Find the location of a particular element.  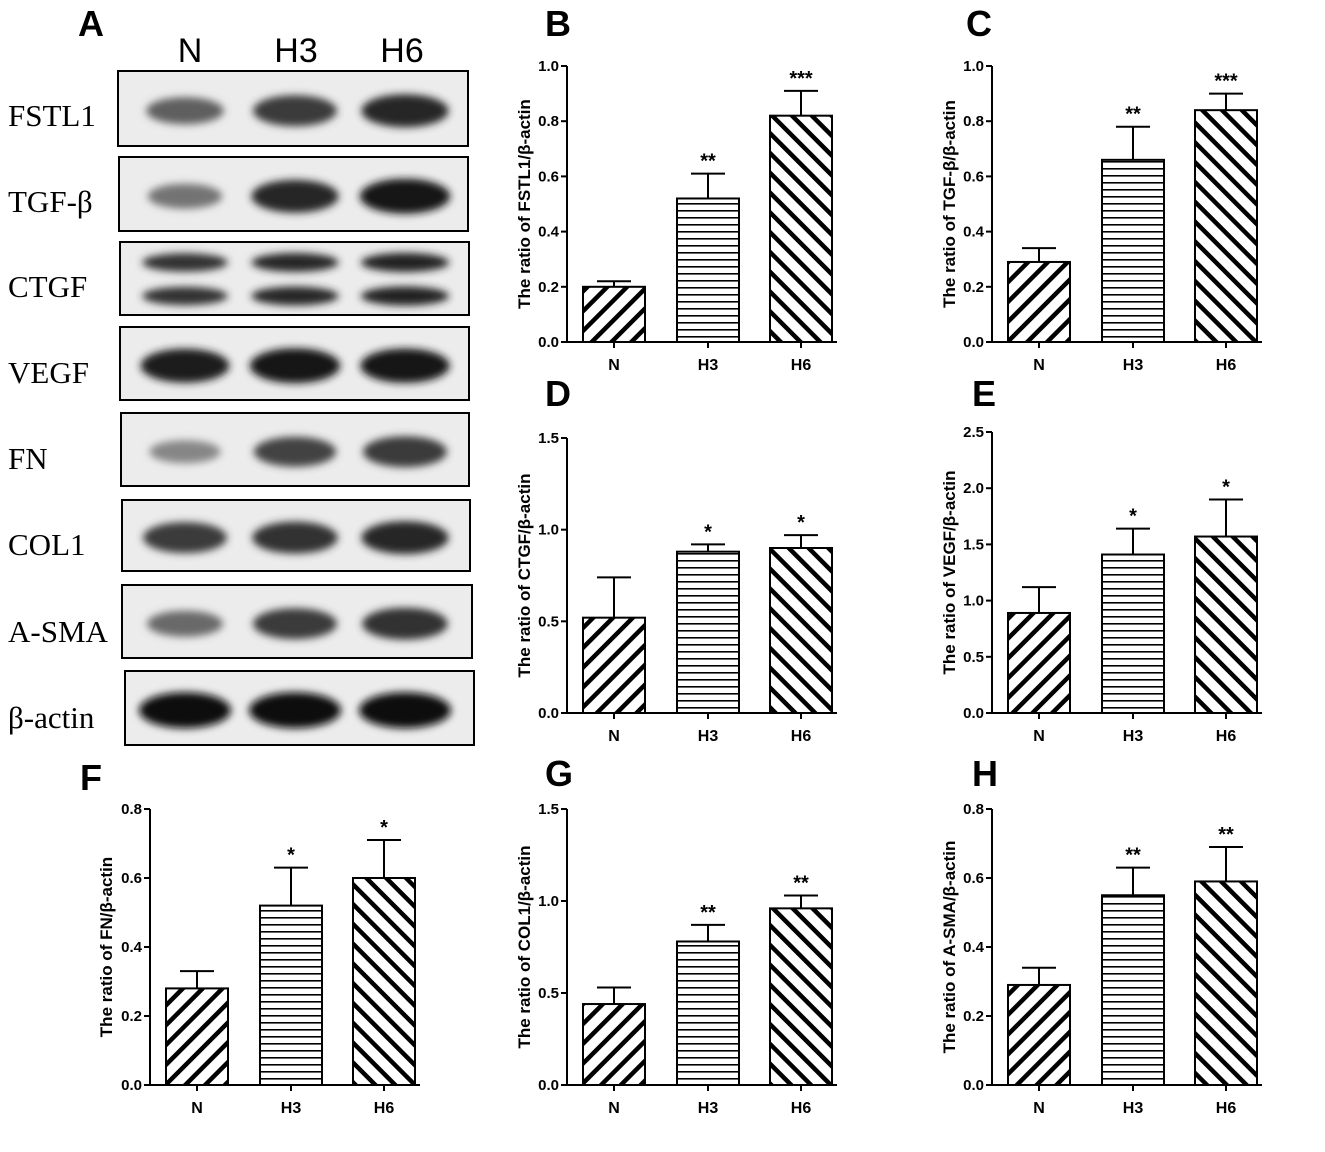

y-axis-label: The ratio of A-SMA/β-actin is located at coordinates (949, 947).